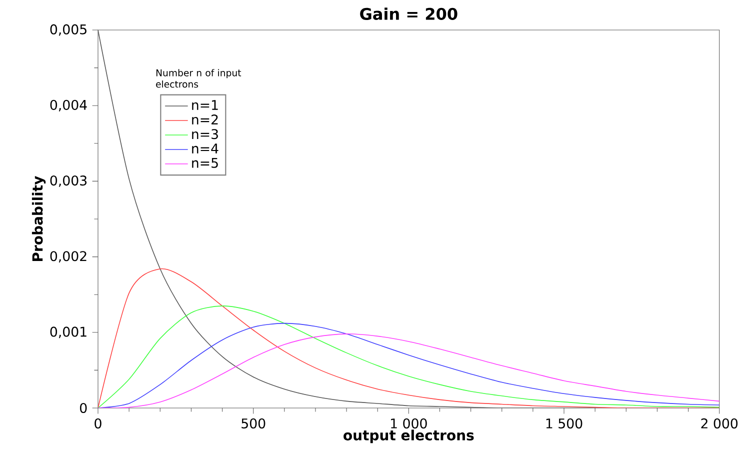 The image size is (742, 457). What do you see at coordinates (205, 163) in the screenshot?
I see `legend-label: n=5` at bounding box center [205, 163].